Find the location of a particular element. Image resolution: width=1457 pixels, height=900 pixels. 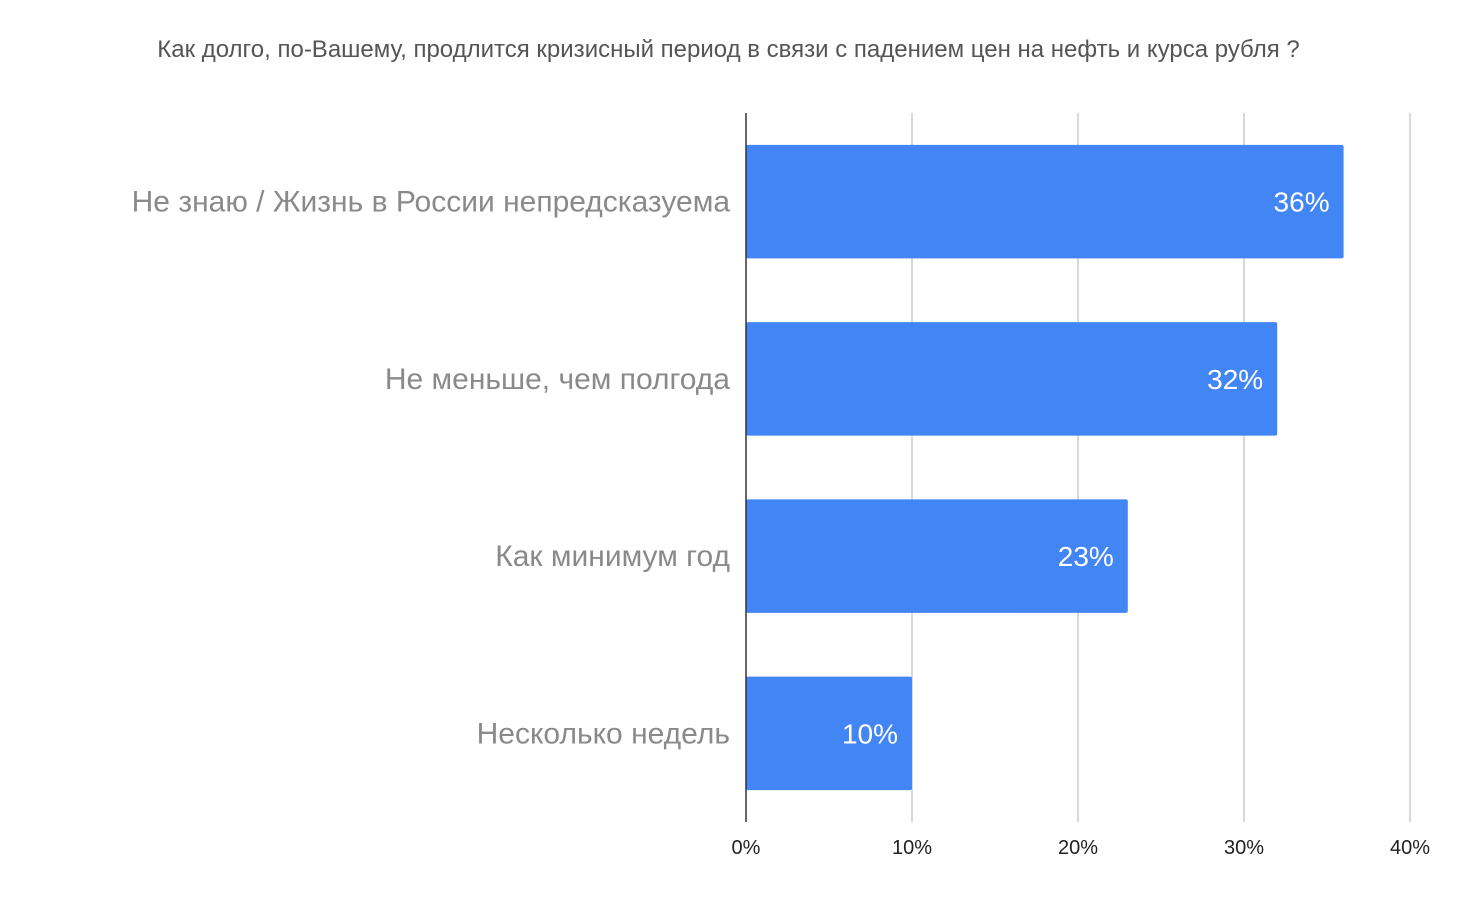

category-label: Как минимум год is located at coordinates (612, 556).